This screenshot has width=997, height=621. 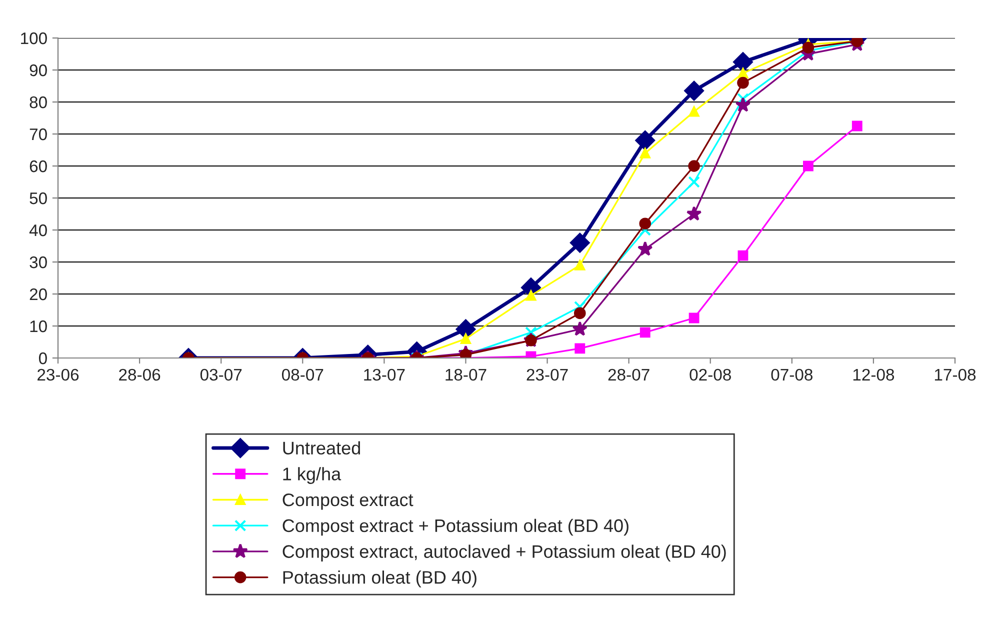 I want to click on y-tick-label: 10, so click(x=38, y=326).